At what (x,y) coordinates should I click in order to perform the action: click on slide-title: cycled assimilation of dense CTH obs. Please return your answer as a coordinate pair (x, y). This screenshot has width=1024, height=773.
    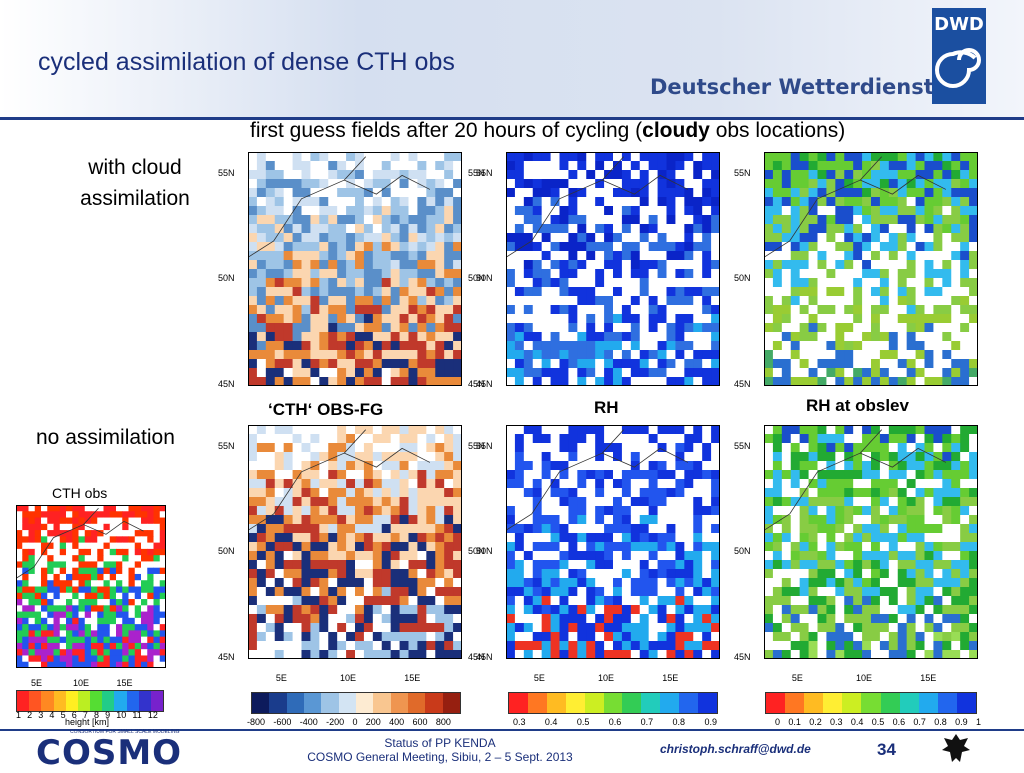
    Looking at the image, I should click on (246, 62).